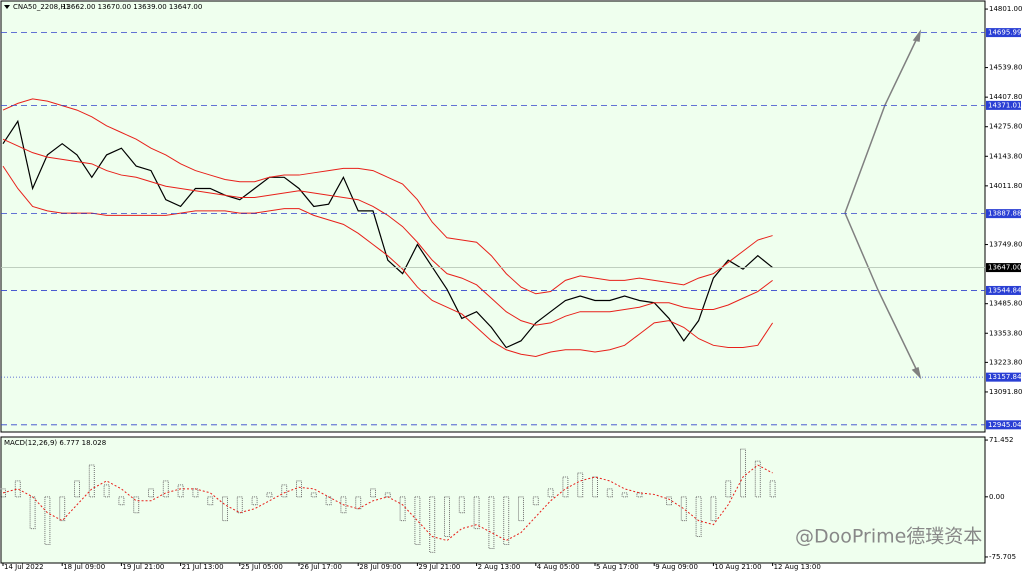 Image resolution: width=1024 pixels, height=573 pixels. Describe the element at coordinates (55, 443) in the screenshot. I see `macd-title: MACD(12,26,9) 6.777 18.028` at that location.